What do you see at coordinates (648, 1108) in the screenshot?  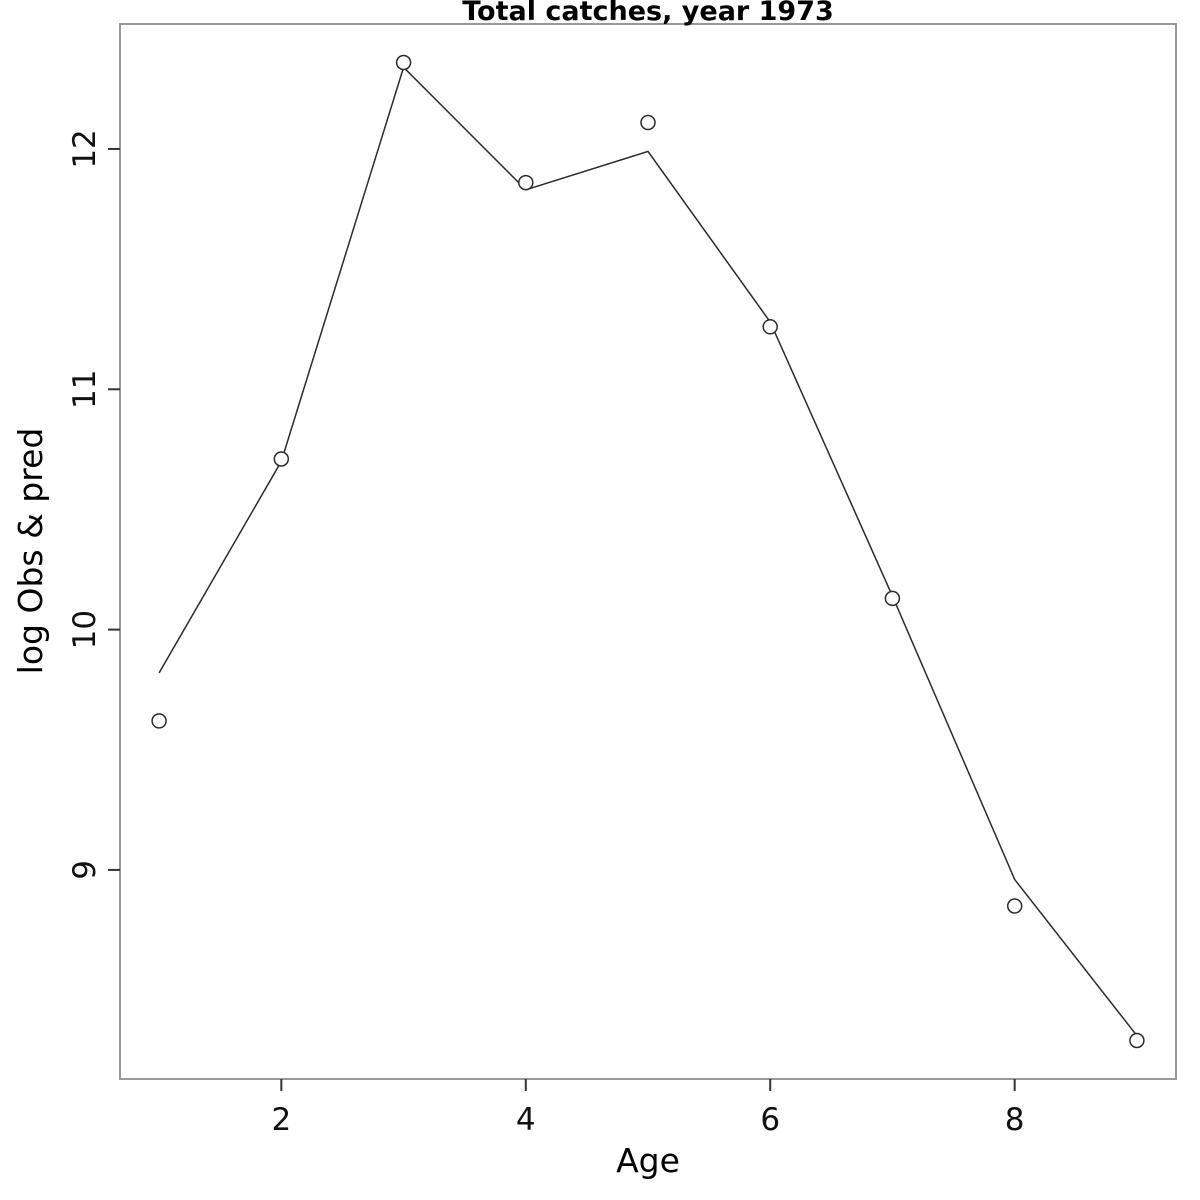 I see `x-axis-ticks: 2 4 6 8` at bounding box center [648, 1108].